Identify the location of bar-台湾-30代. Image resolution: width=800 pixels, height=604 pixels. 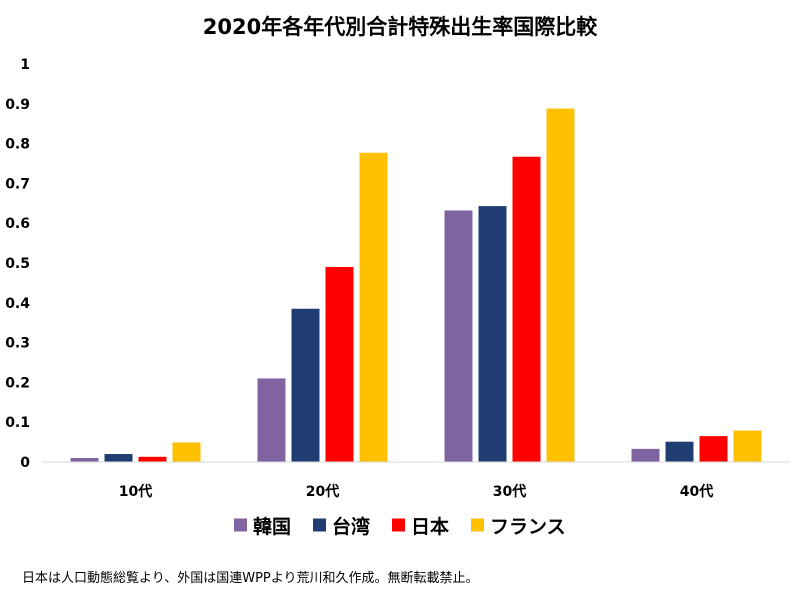
(492, 334).